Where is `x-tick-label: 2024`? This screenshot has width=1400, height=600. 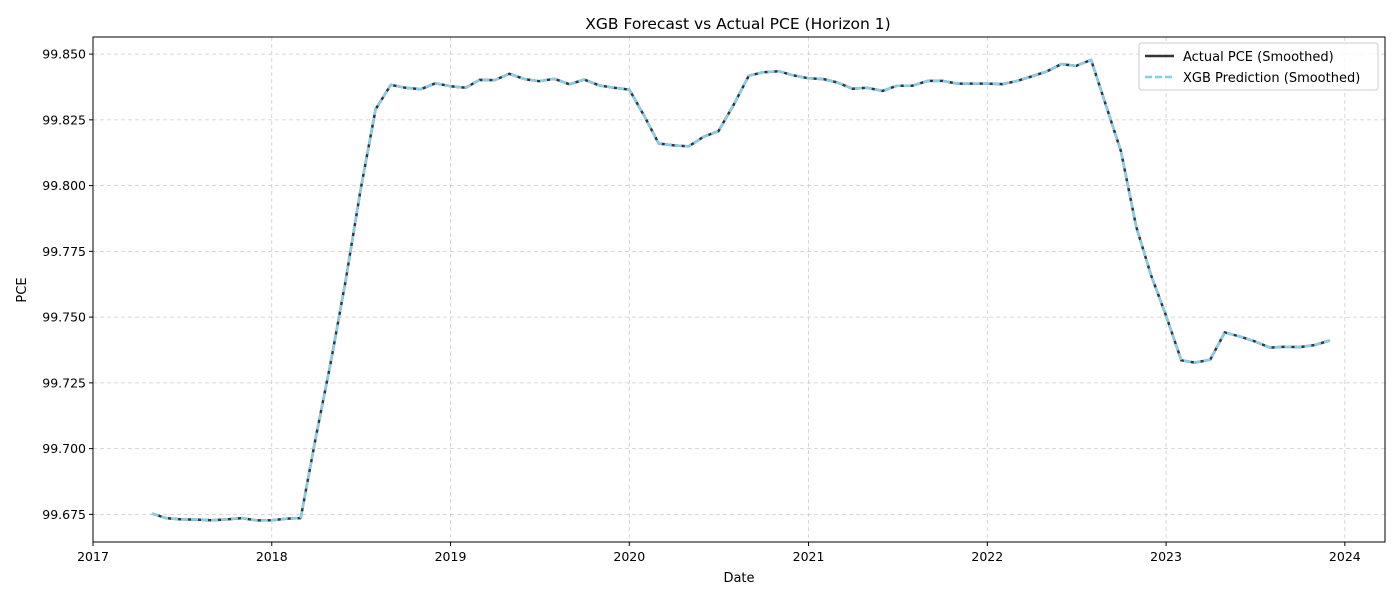
x-tick-label: 2024 is located at coordinates (1345, 556).